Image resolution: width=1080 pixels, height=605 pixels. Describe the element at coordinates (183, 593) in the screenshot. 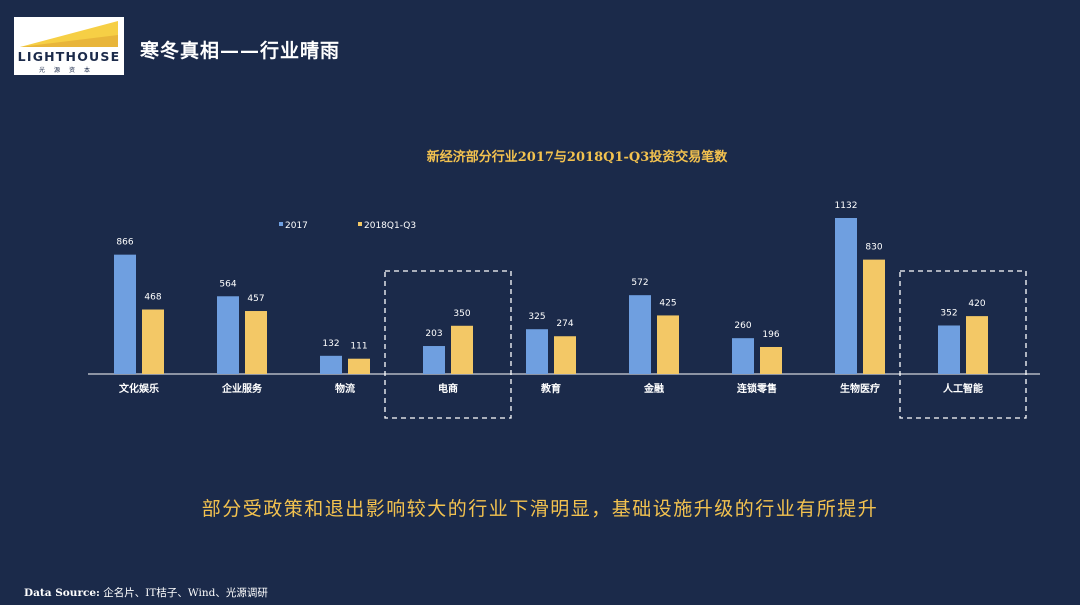

I see `data-source-text: 企名片、IT桔子、Wind、光源调研` at that location.